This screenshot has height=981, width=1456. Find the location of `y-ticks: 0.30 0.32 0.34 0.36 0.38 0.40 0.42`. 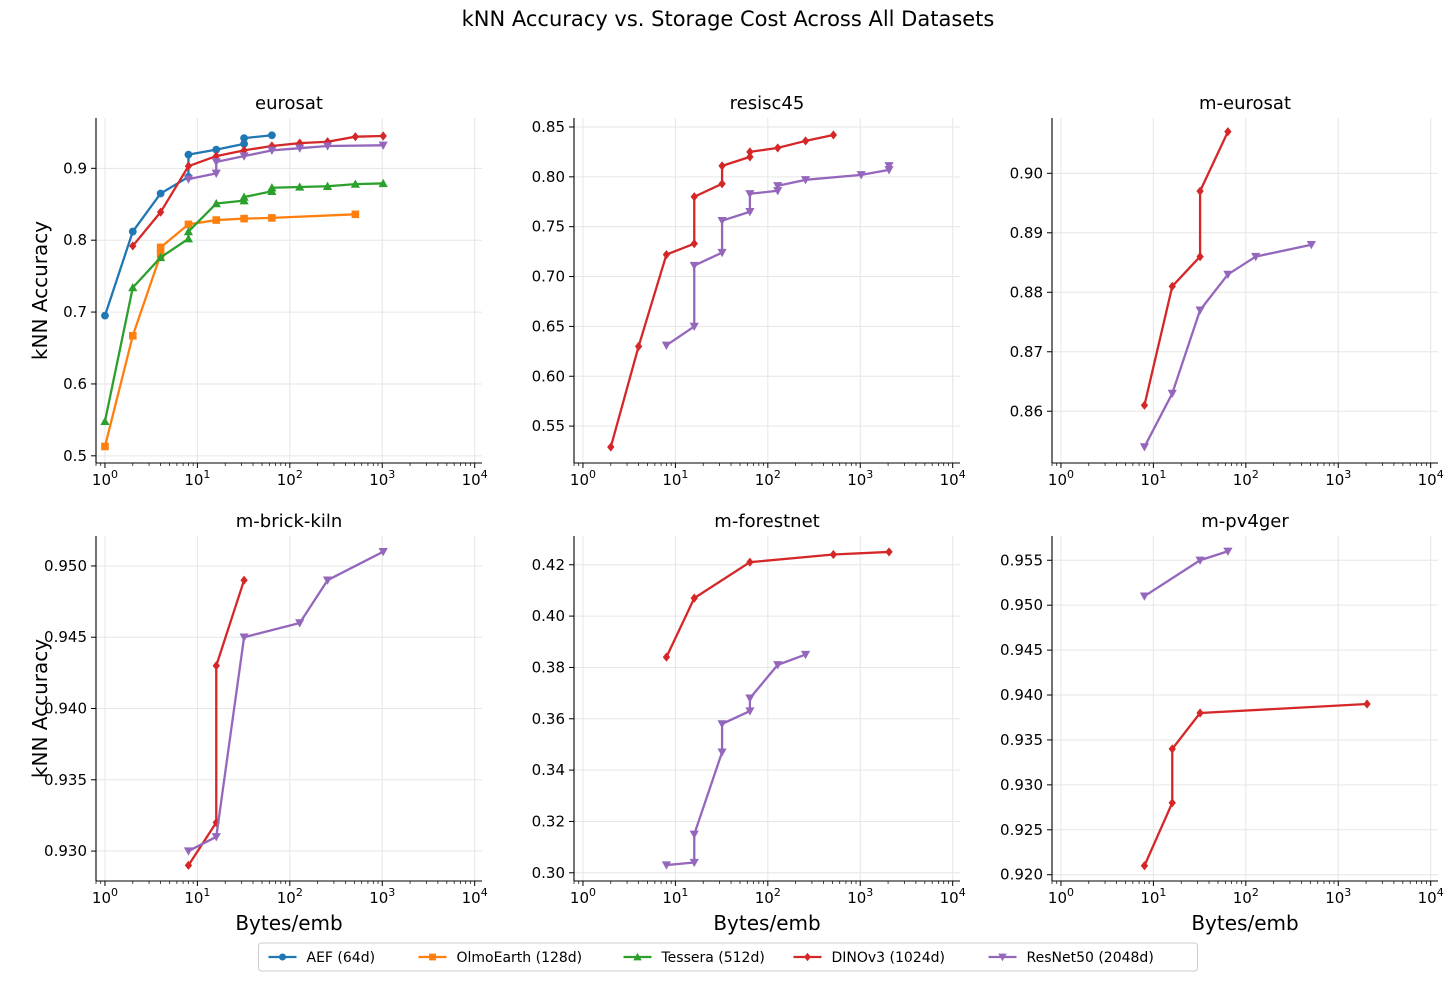

y-ticks: 0.30 0.32 0.34 0.36 0.38 0.40 0.42 is located at coordinates (553, 719).